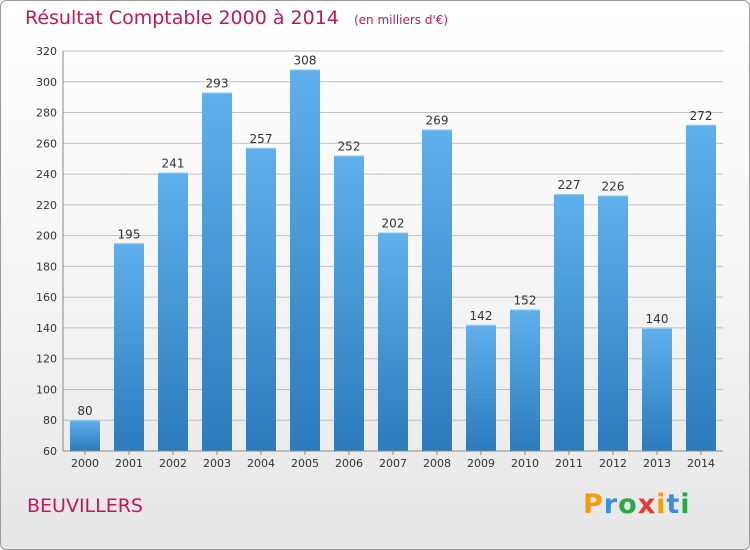 This screenshot has width=750, height=550. Describe the element at coordinates (46, 205) in the screenshot. I see `y-tick-label: 220` at that location.